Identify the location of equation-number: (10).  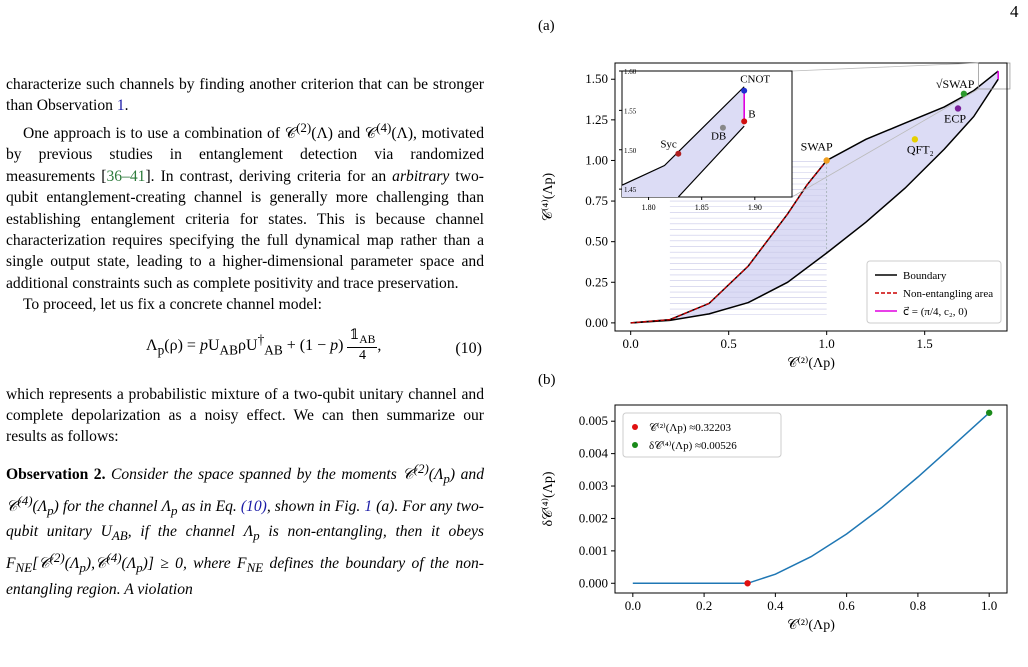
(468, 348).